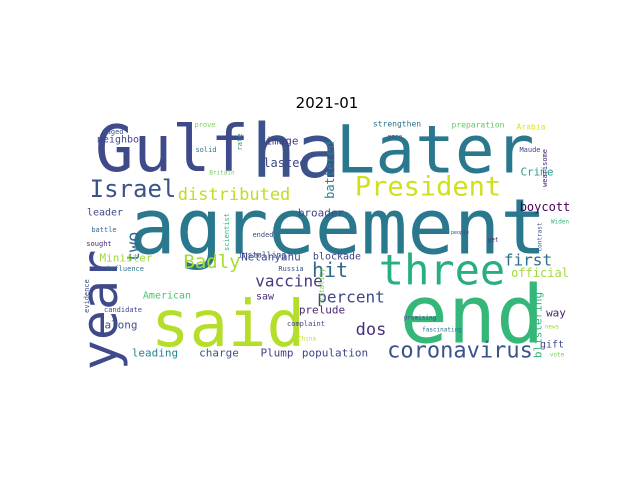  Describe the element at coordinates (556, 313) in the screenshot. I see `word: way` at that location.